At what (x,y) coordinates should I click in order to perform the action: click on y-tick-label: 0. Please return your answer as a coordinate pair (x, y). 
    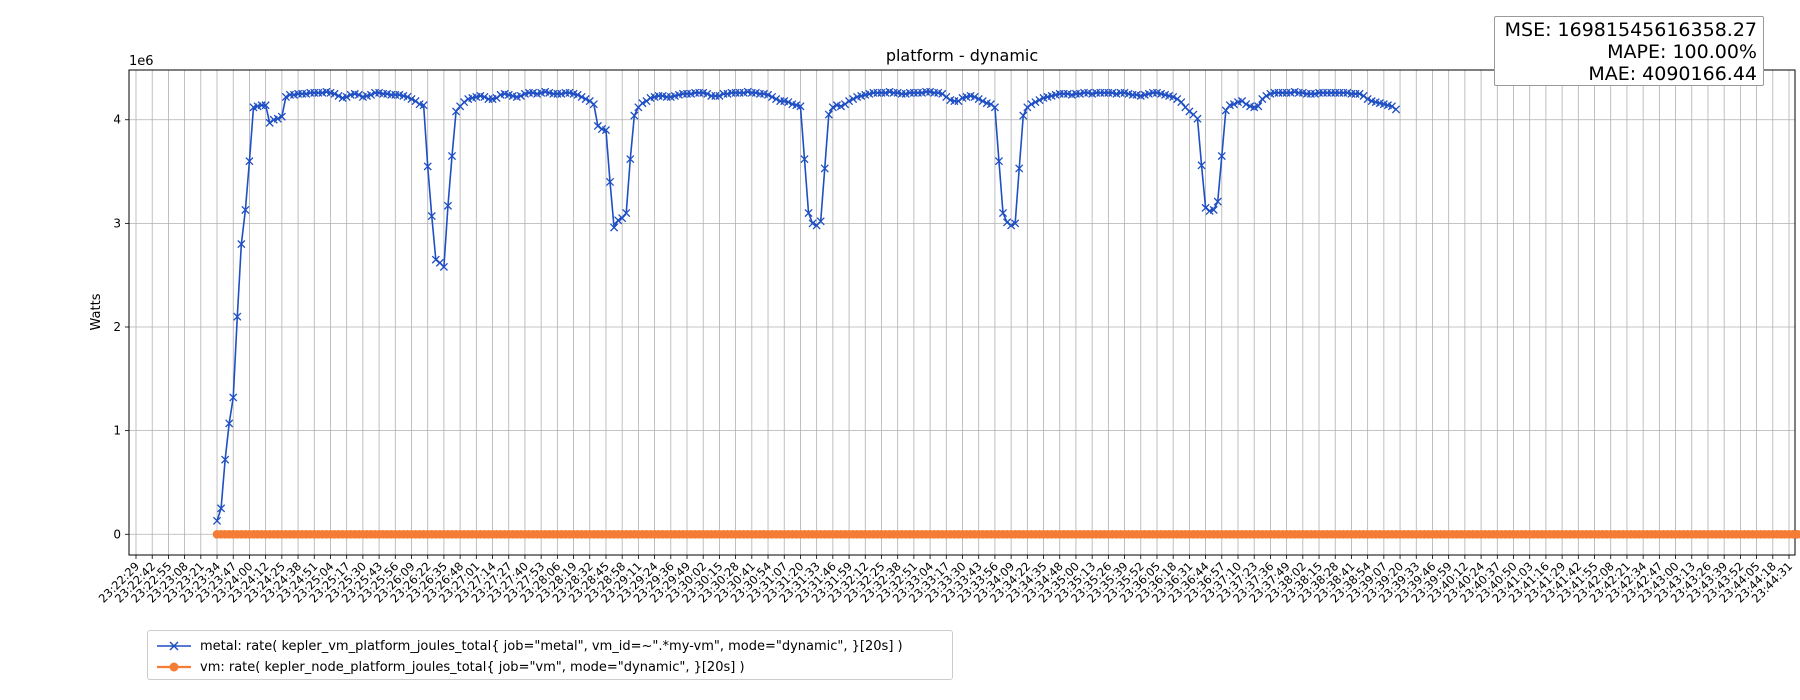
    Looking at the image, I should click on (117, 534).